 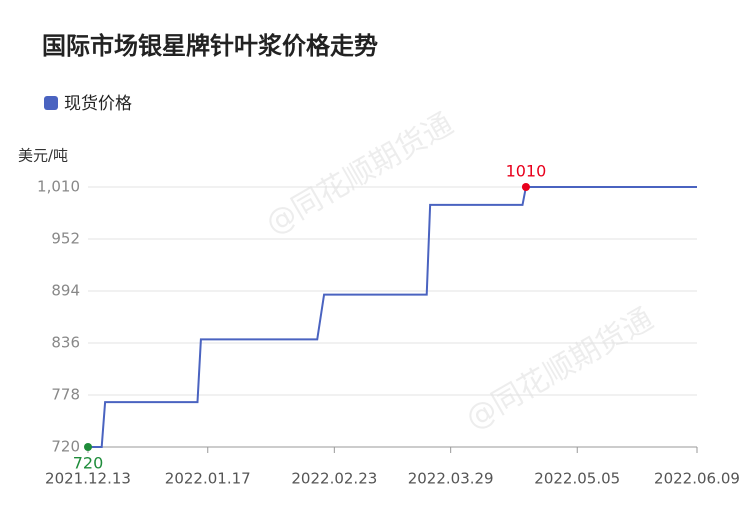 I want to click on x-tick-label: 2022.05.05, so click(x=577, y=479).